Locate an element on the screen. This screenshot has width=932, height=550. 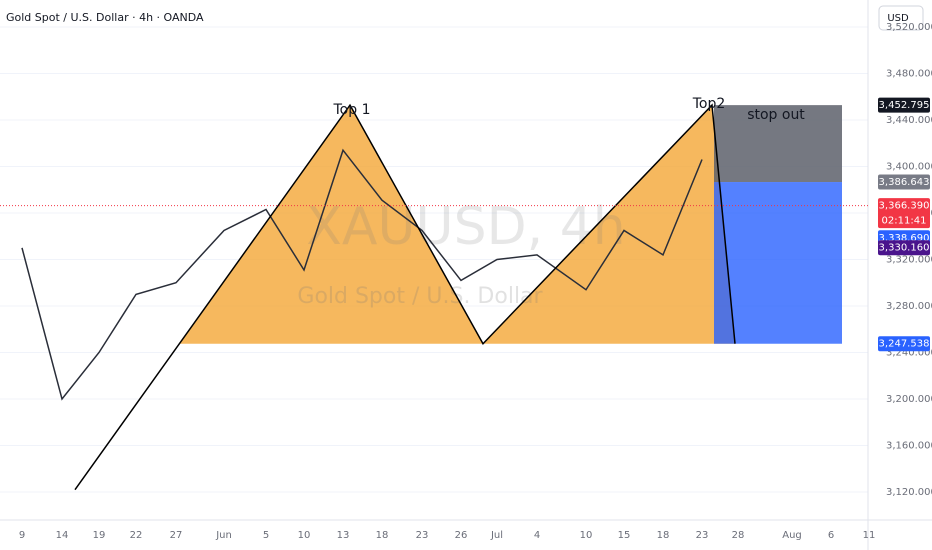
price-label: 3,330.160 is located at coordinates (904, 248).